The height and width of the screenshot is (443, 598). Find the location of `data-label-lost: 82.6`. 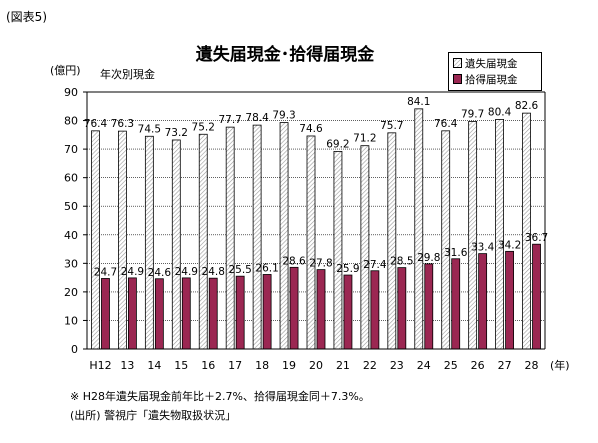

data-label-lost: 82.6 is located at coordinates (527, 106).